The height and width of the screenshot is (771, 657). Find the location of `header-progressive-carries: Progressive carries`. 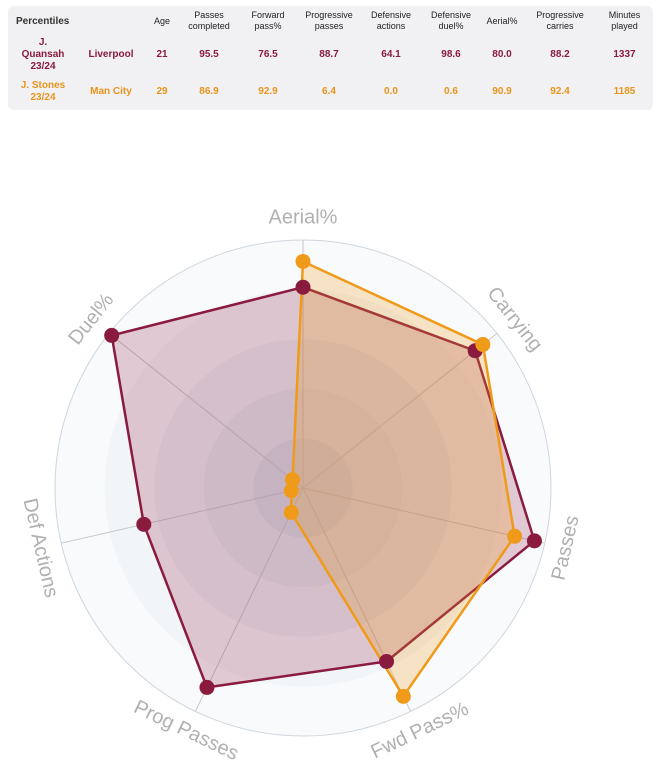

header-progressive-carries: Progressive carries is located at coordinates (560, 20).